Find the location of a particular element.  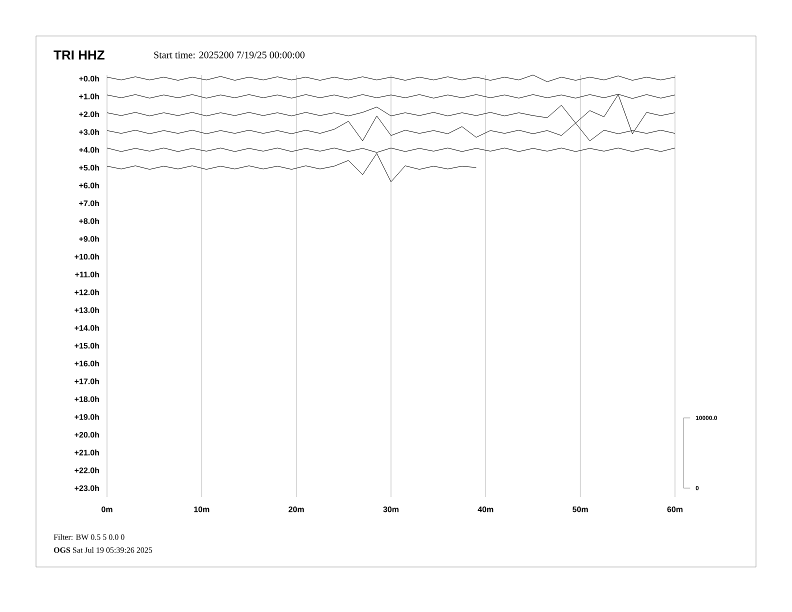

y-tick-label: +8.0h is located at coordinates (89, 221).